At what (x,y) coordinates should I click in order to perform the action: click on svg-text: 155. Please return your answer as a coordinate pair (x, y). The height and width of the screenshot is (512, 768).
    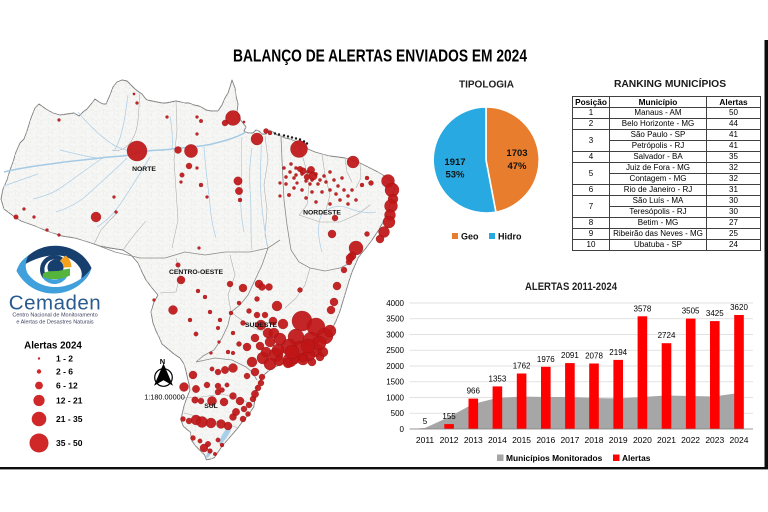
    Looking at the image, I should click on (449, 416).